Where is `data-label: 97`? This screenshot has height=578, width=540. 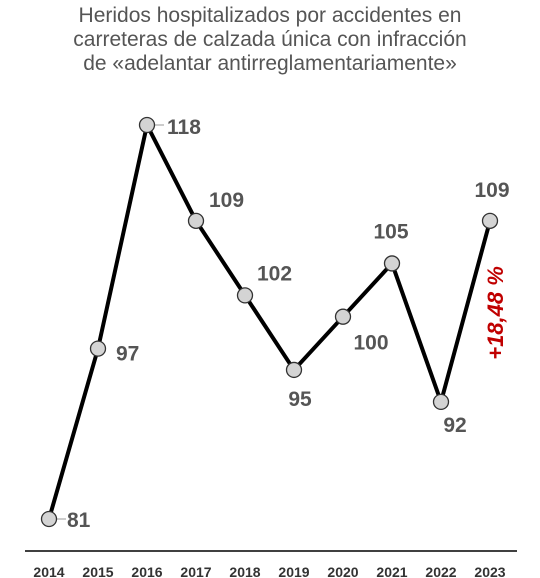
data-label: 97 is located at coordinates (127, 354).